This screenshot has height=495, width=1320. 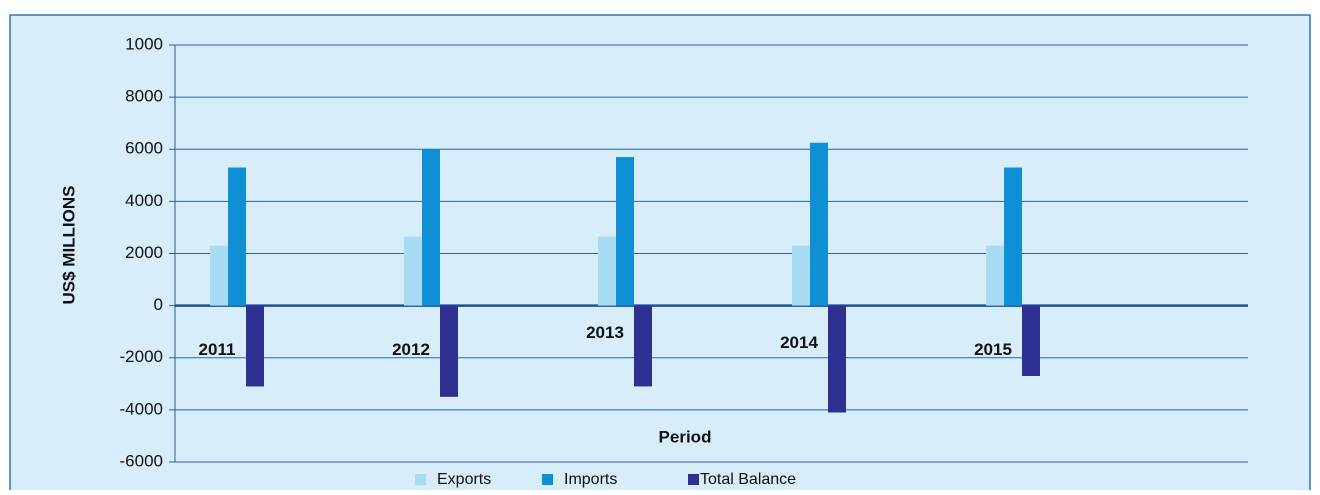 I want to click on x-tick-label: 2015, so click(x=993, y=349).